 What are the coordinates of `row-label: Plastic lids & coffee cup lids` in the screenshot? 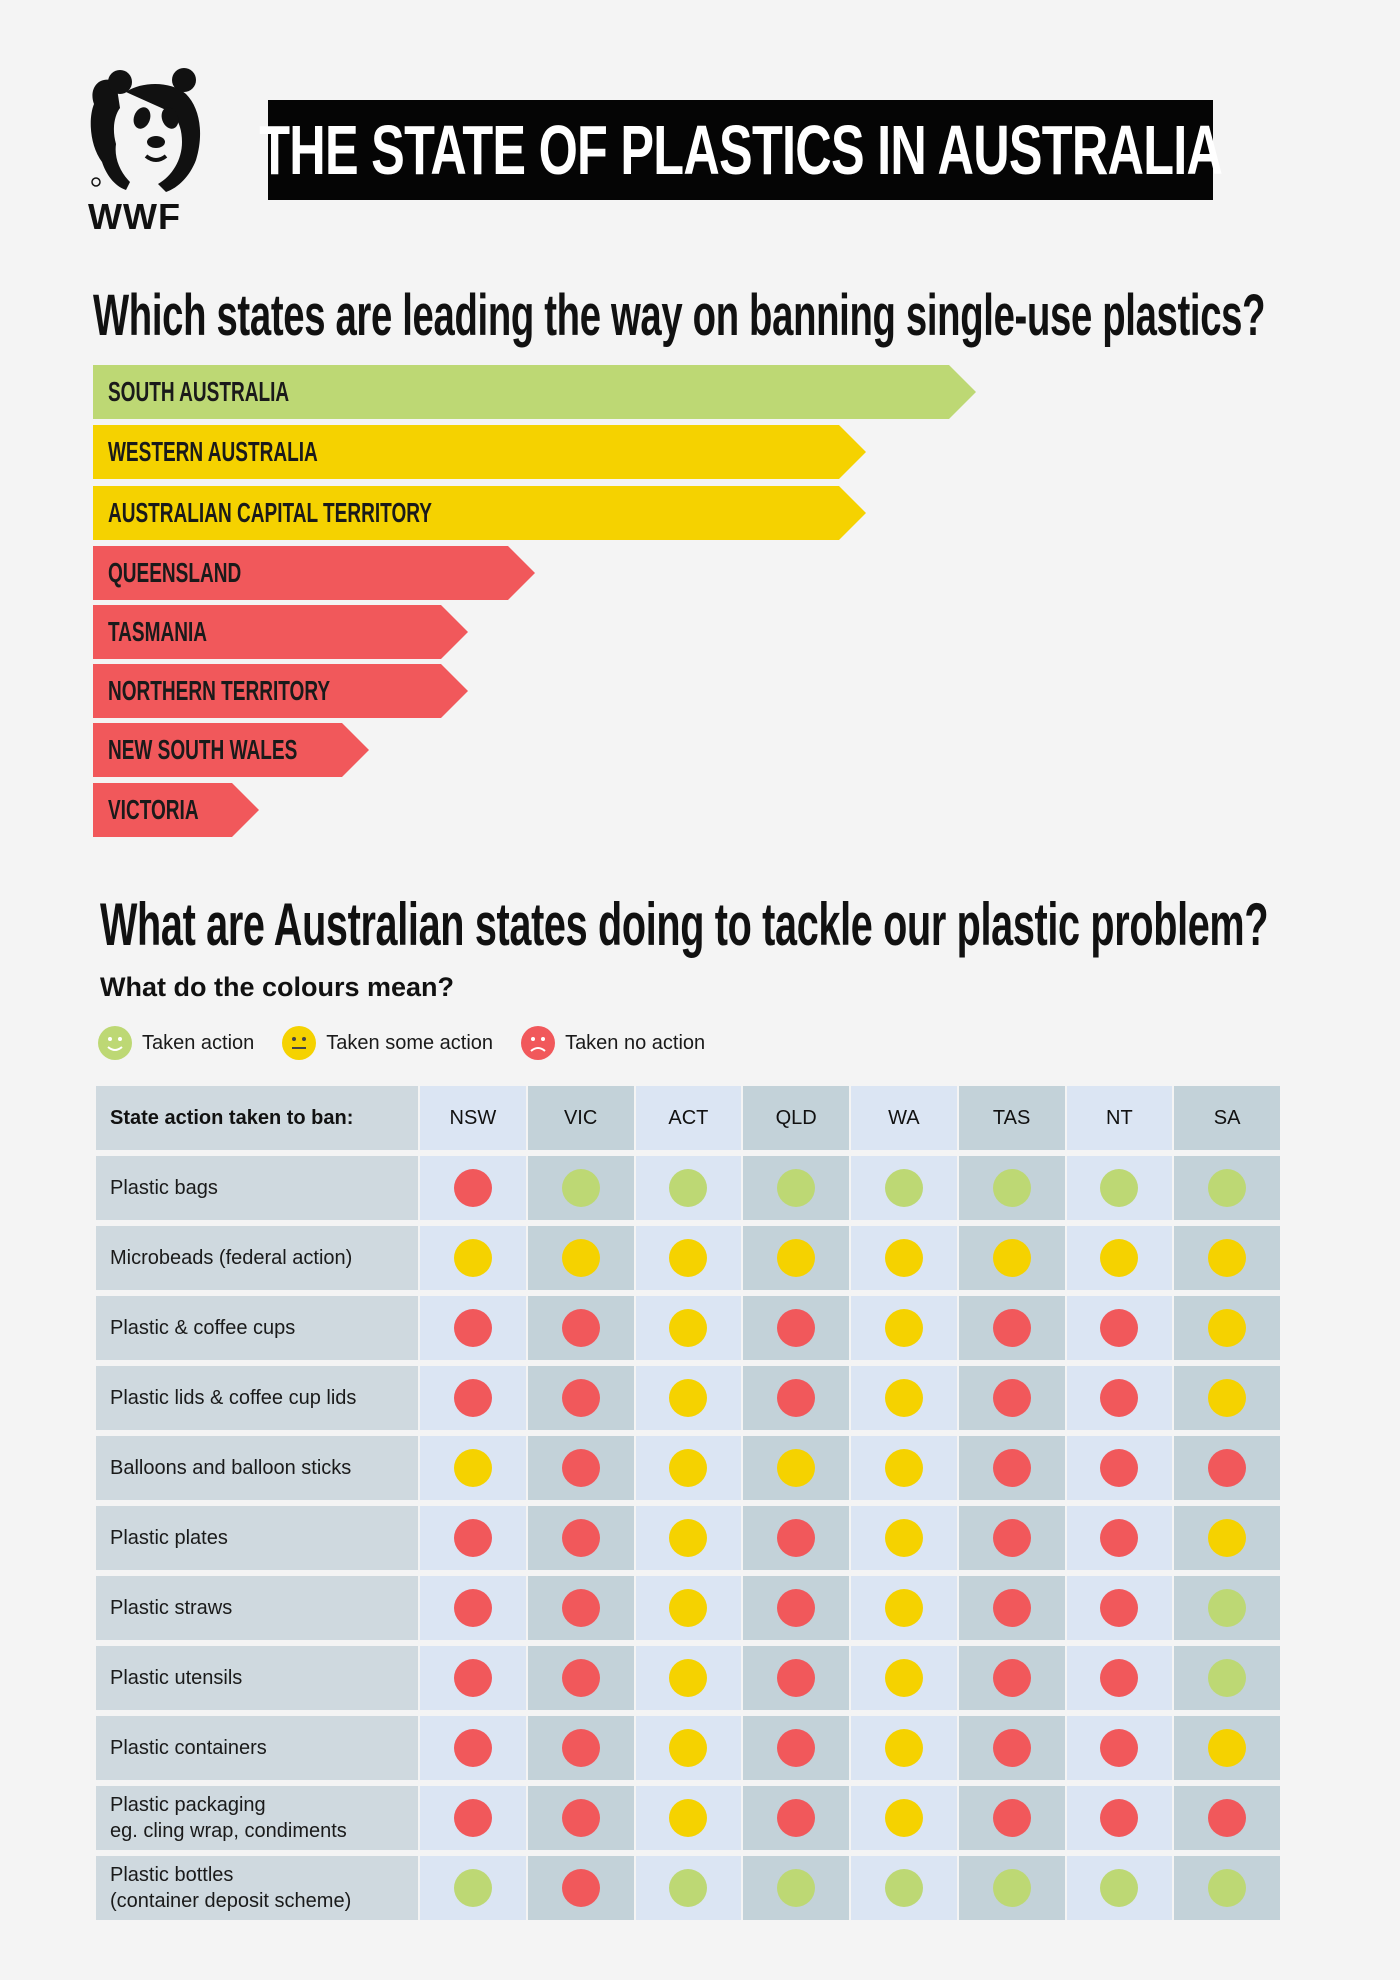 It's located at (257, 1398).